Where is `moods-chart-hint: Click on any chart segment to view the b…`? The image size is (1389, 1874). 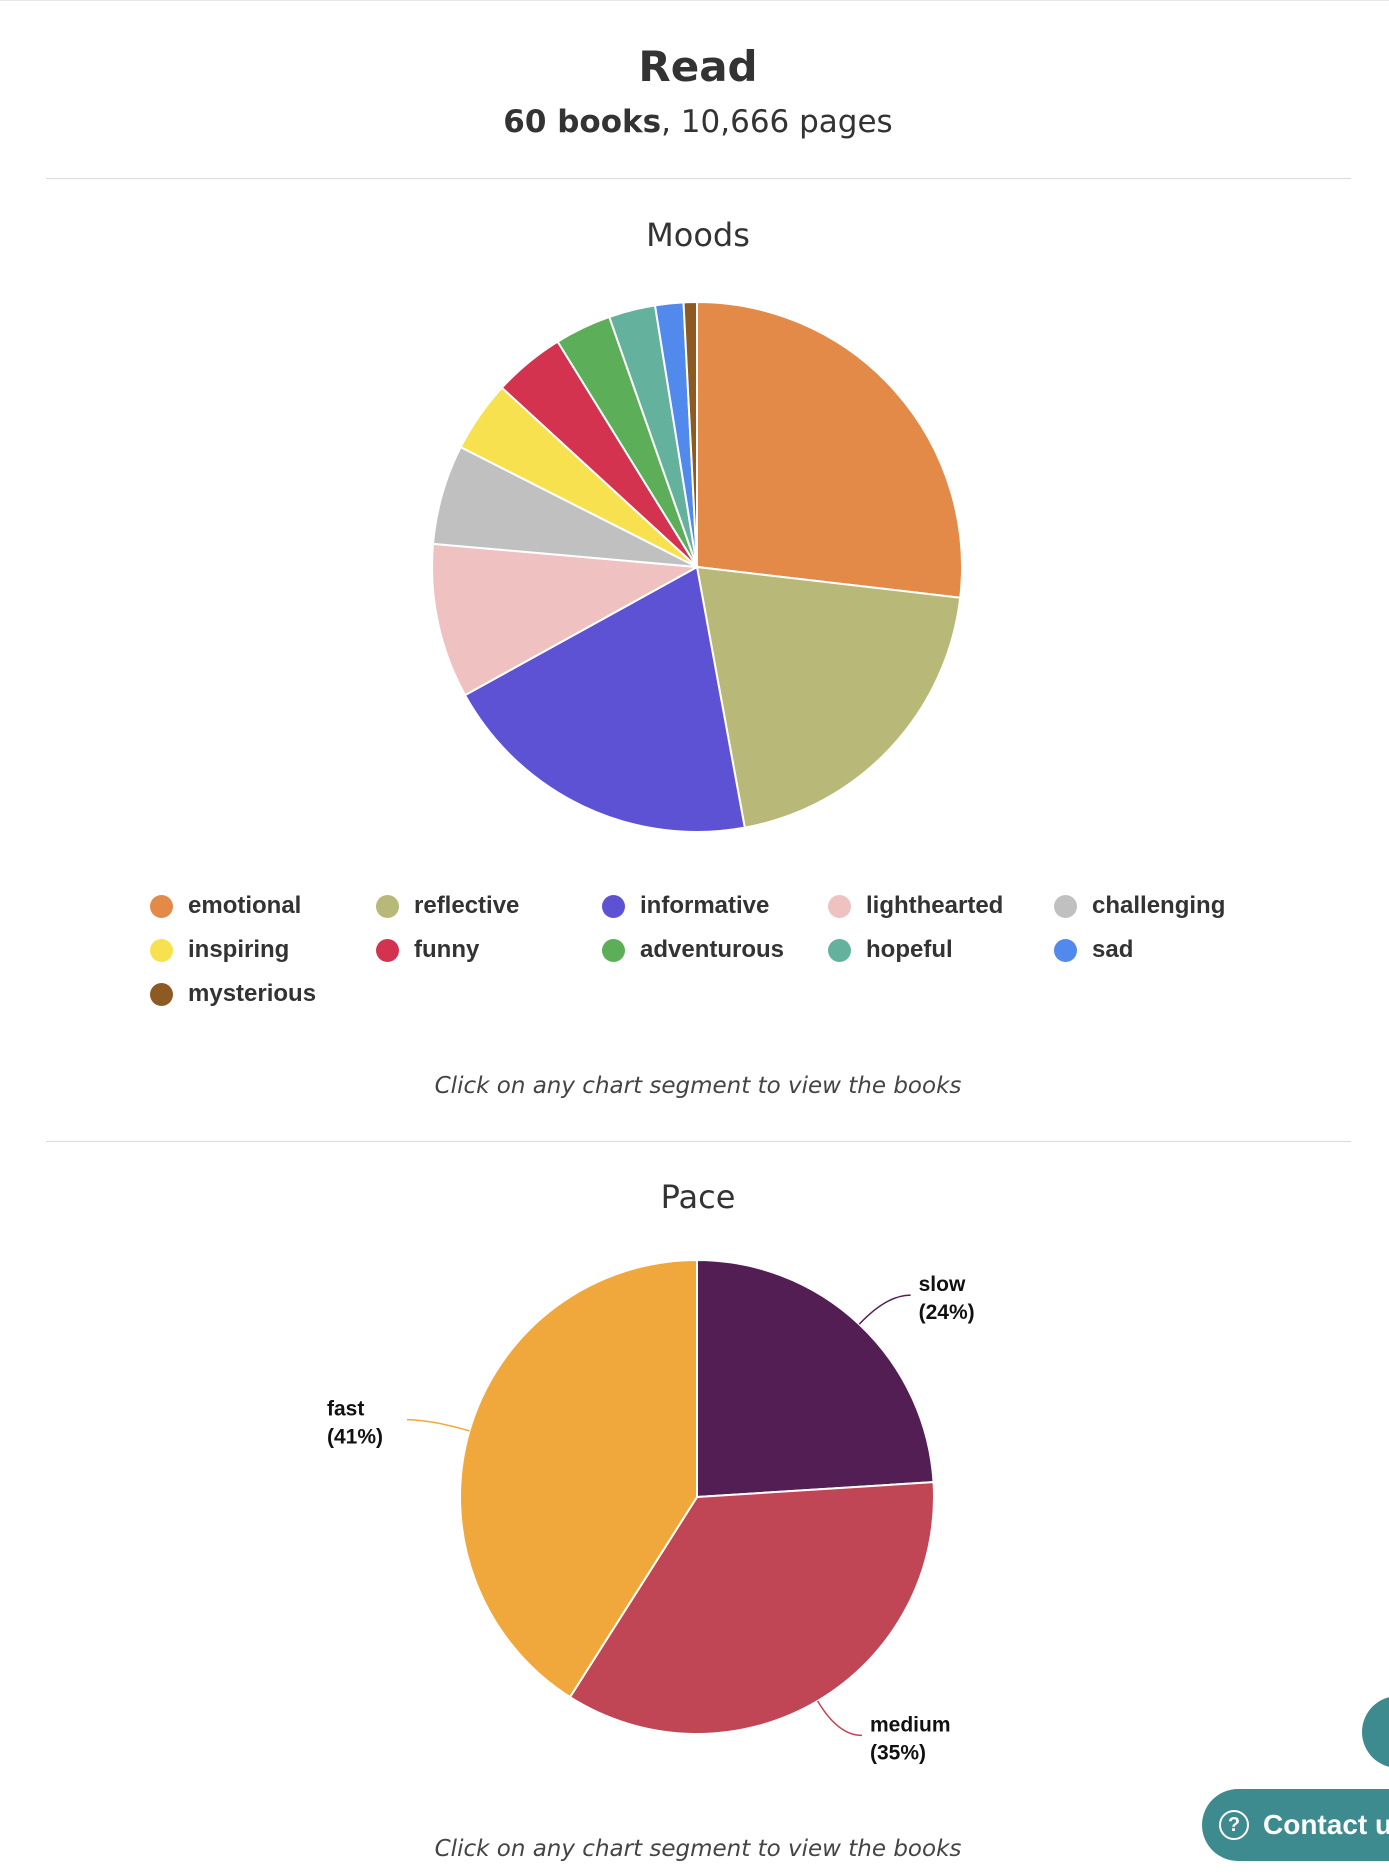 moods-chart-hint: Click on any chart segment to view the b… is located at coordinates (698, 1086).